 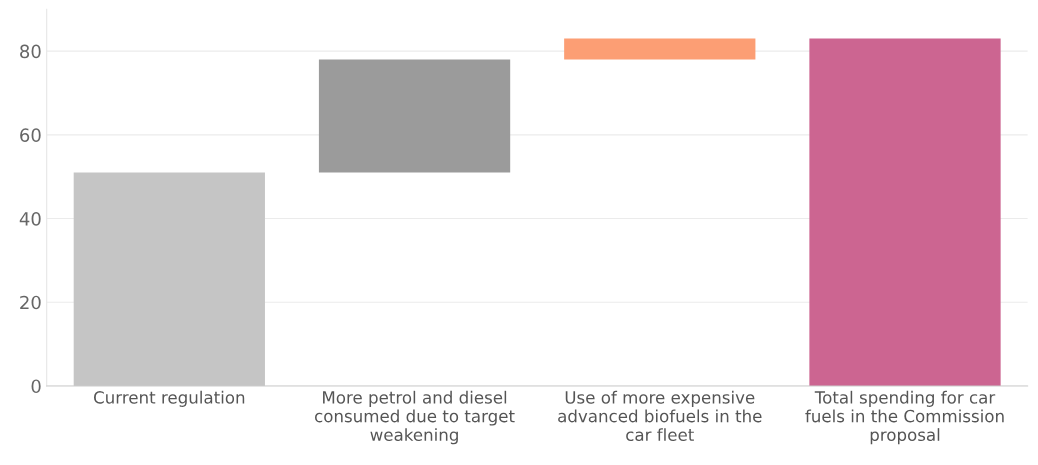 I want to click on x-tick-label: Use of more expensive advanced biofuels in the car fleet, so click(x=660, y=416).